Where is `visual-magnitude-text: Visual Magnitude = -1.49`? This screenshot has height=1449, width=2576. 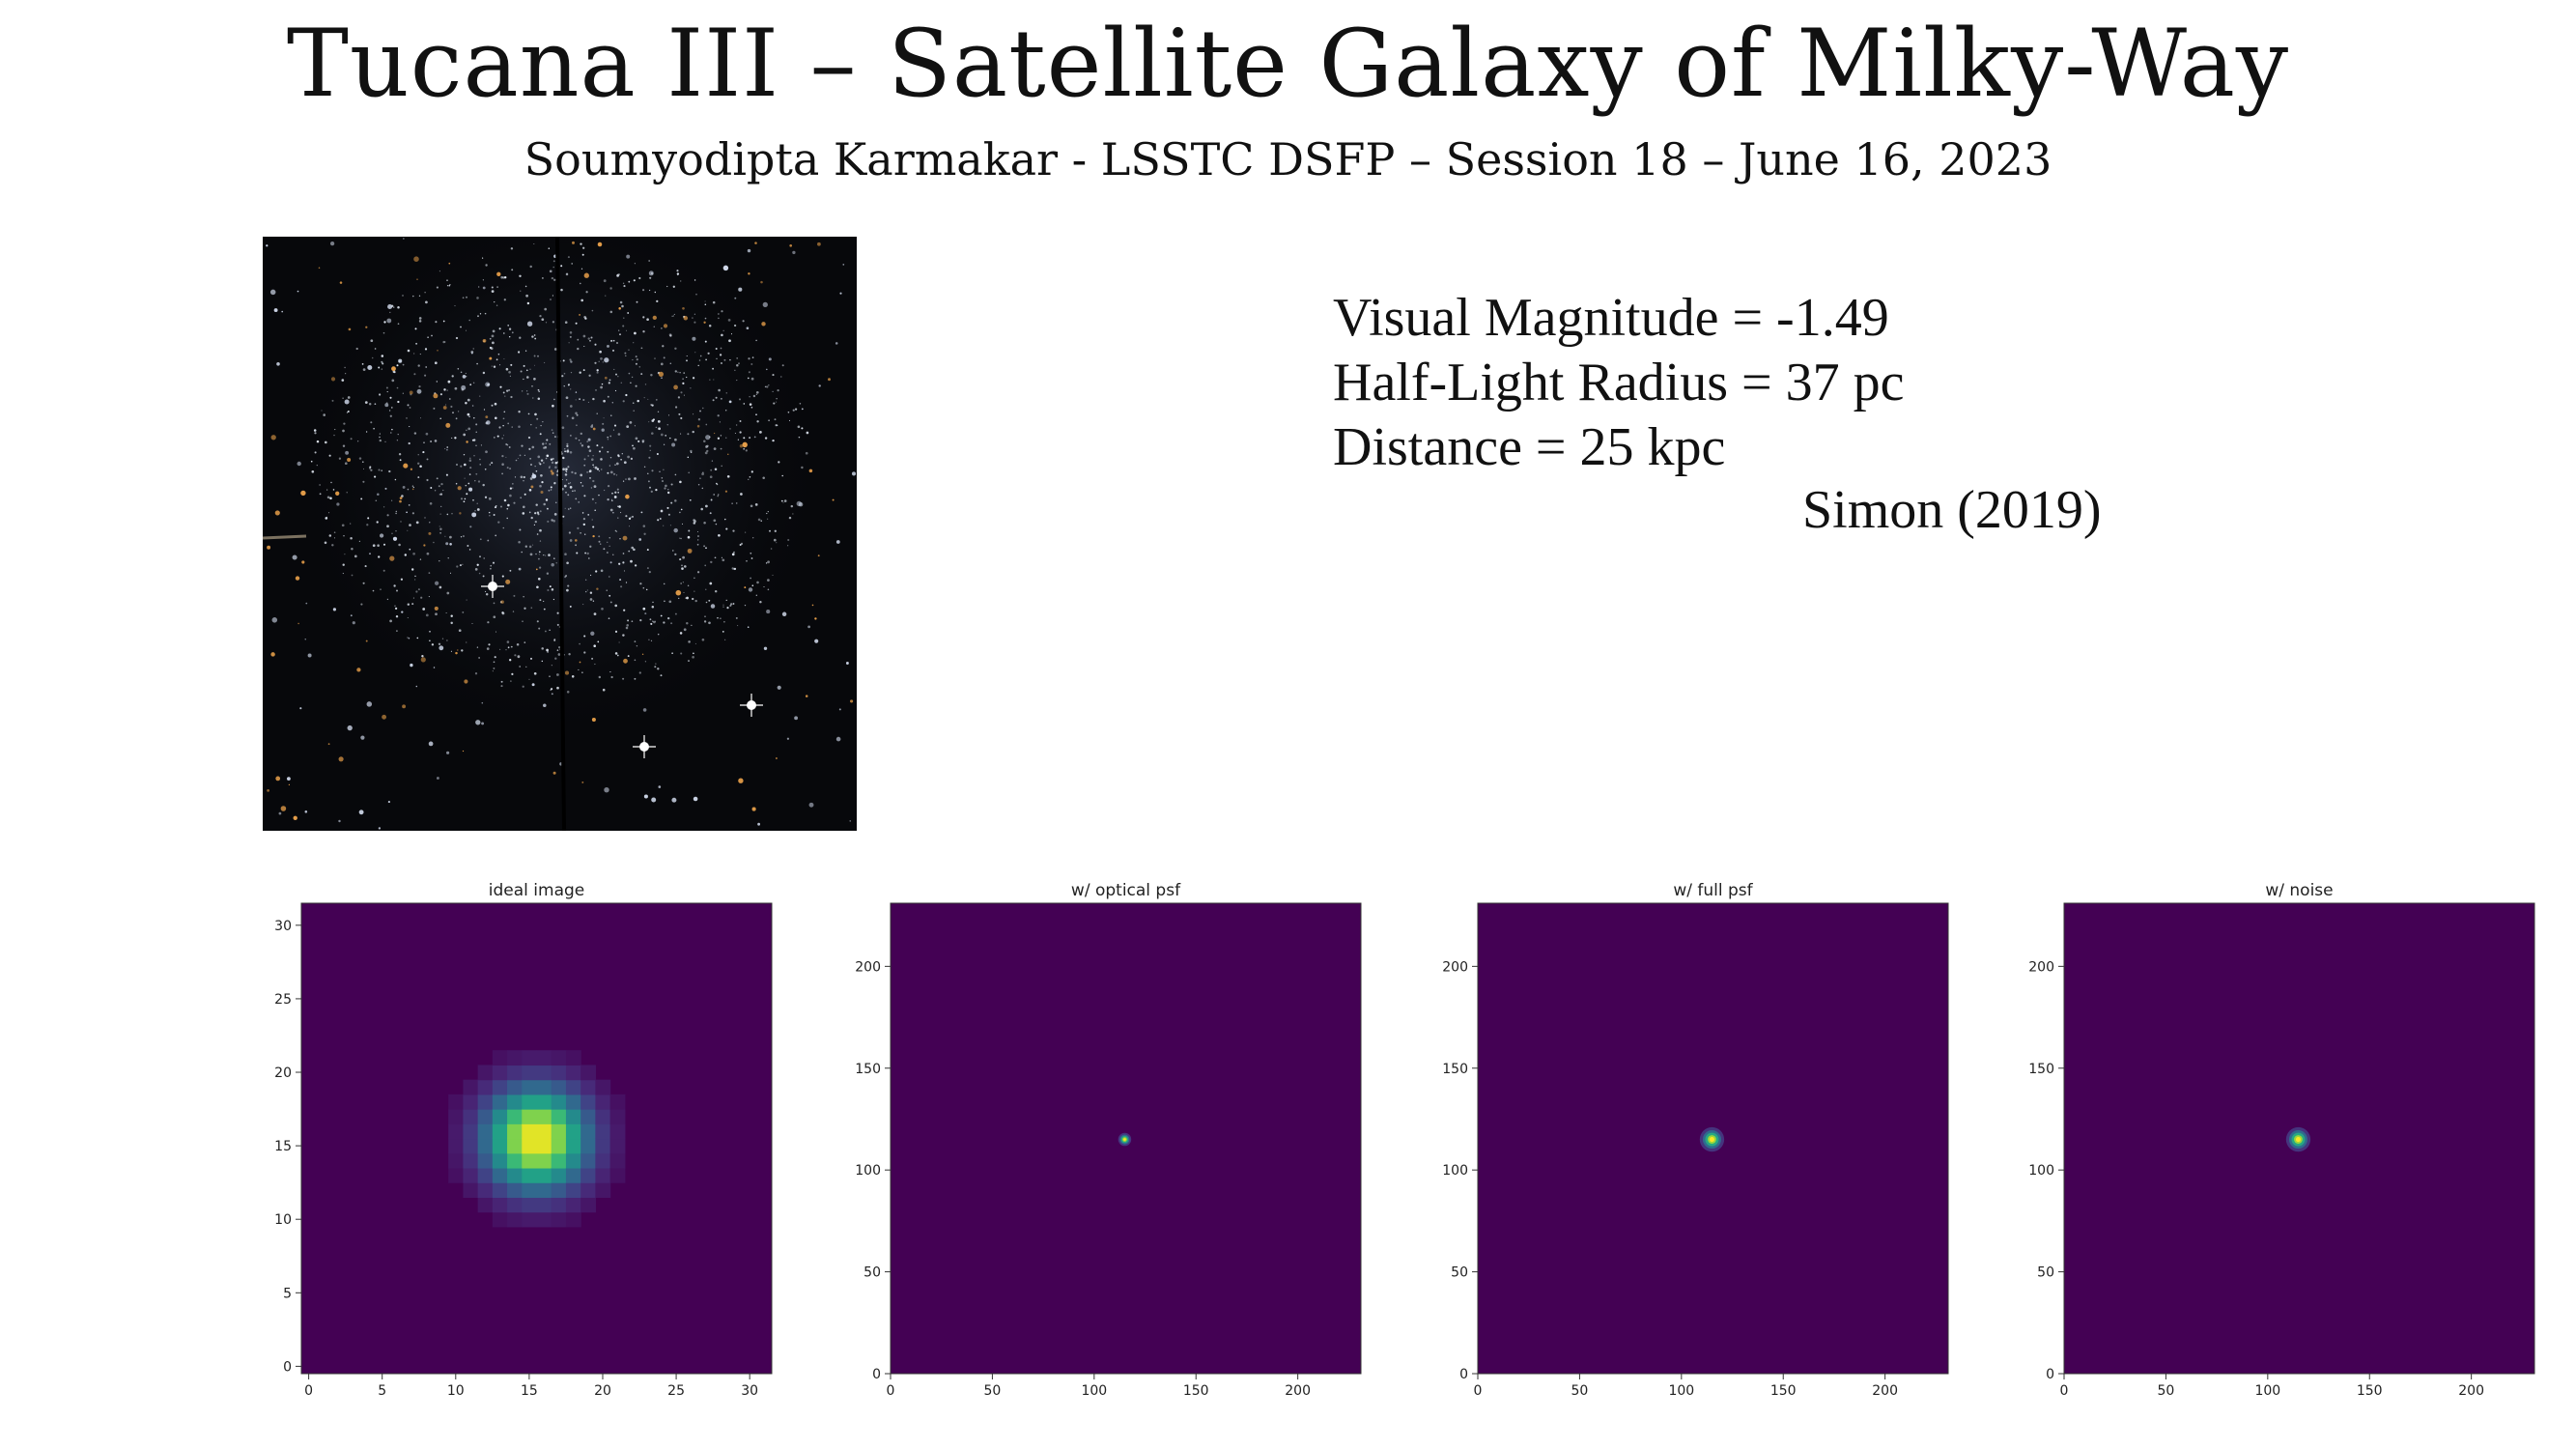
visual-magnitude-text: Visual Magnitude = -1.49 is located at coordinates (1611, 318).